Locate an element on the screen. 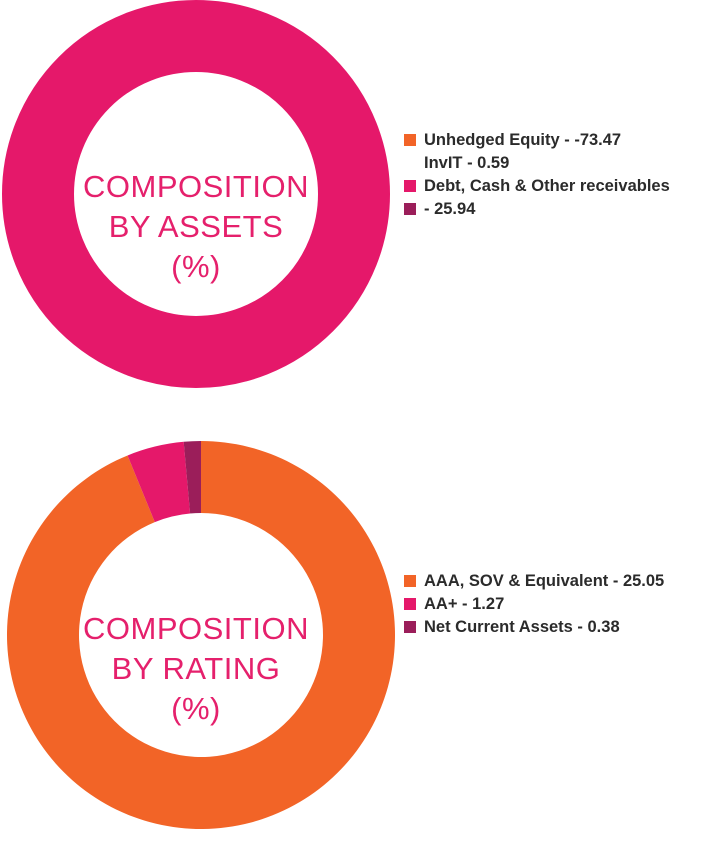 The width and height of the screenshot is (707, 842). assets-title-line-1: COMPOSITION is located at coordinates (196, 186).